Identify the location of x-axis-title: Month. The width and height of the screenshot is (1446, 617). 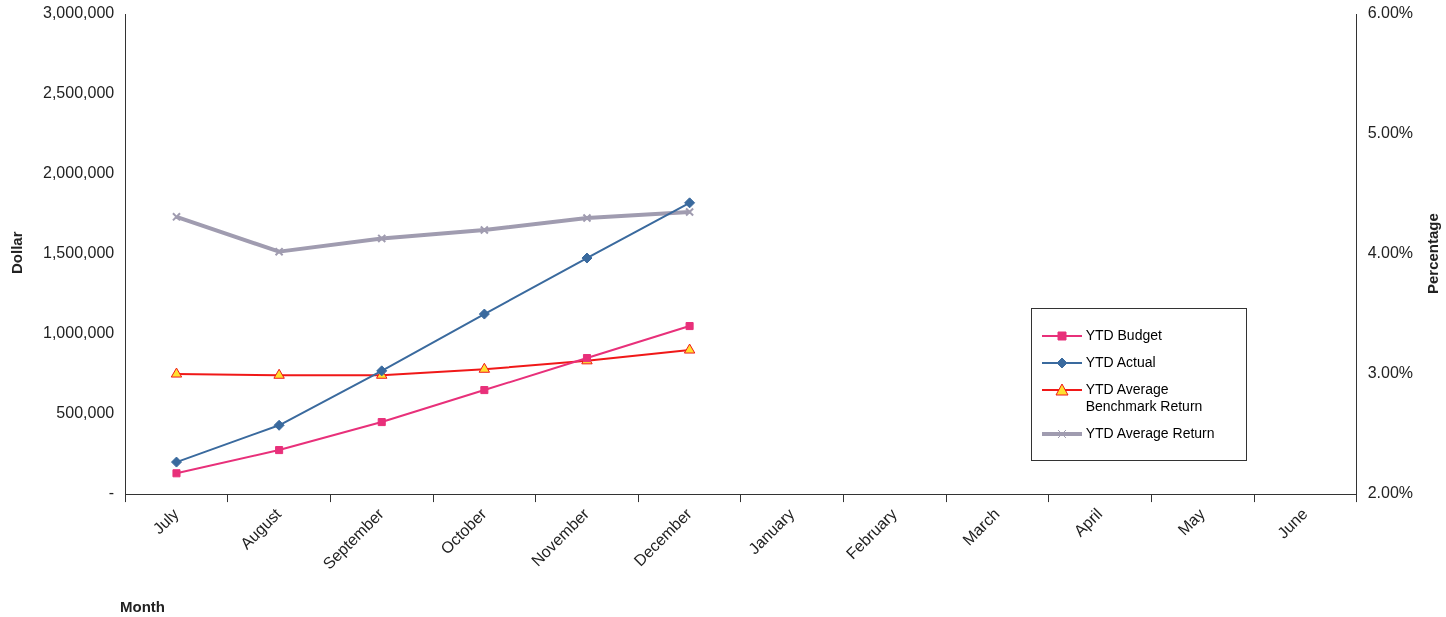
(142, 606).